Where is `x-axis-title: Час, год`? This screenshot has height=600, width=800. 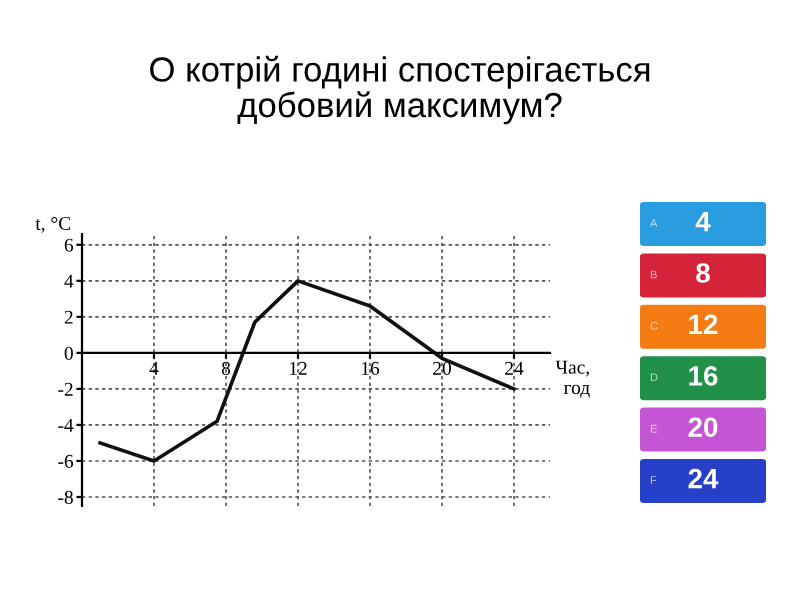
x-axis-title: Час, год is located at coordinates (572, 379).